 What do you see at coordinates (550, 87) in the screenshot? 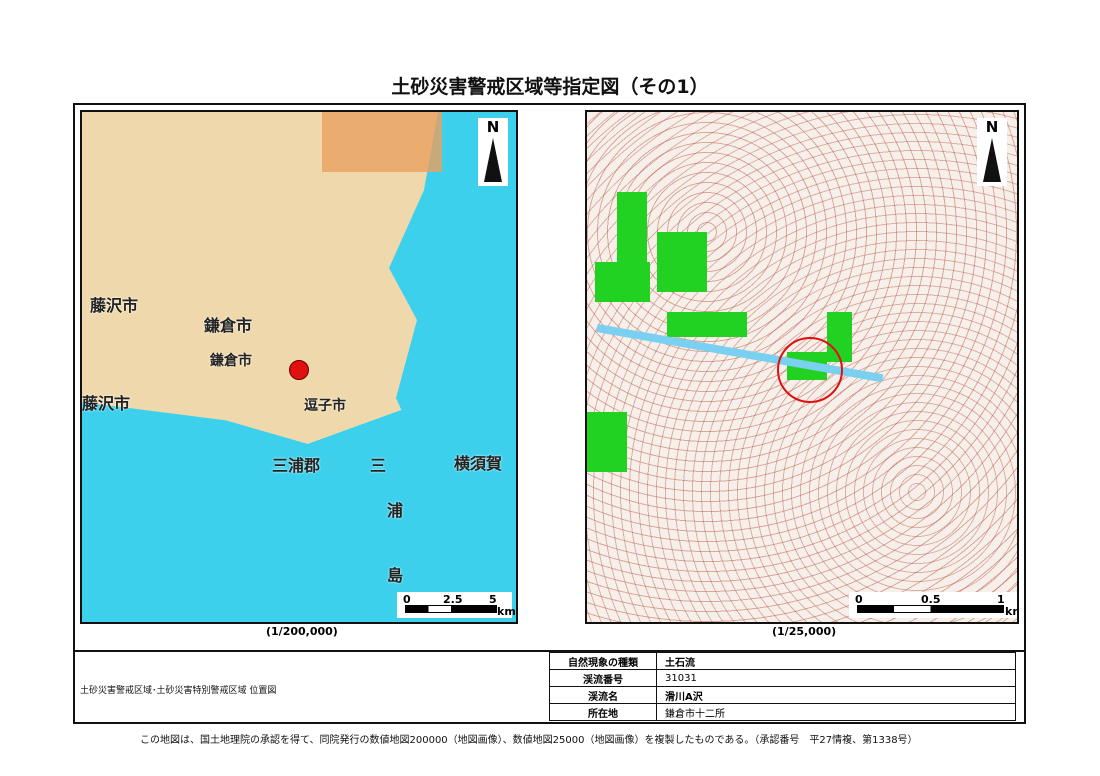
I see `page-title: 土砂災害警戒区域等指定図（その1）` at bounding box center [550, 87].